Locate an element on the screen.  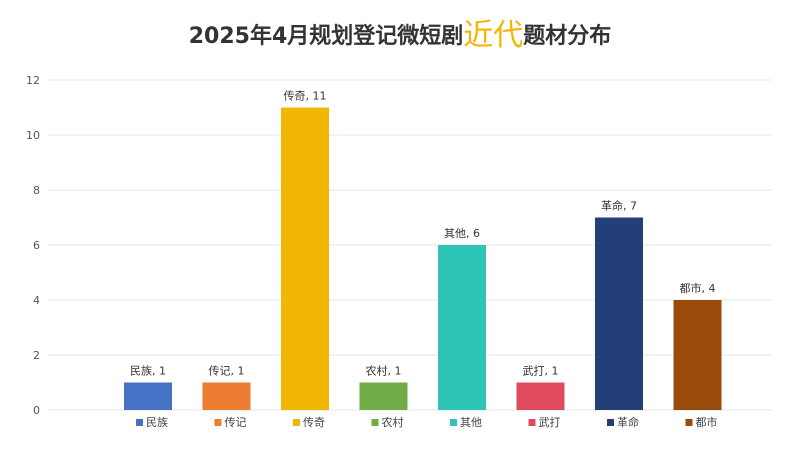
legend-label: 都市 is located at coordinates (707, 422).